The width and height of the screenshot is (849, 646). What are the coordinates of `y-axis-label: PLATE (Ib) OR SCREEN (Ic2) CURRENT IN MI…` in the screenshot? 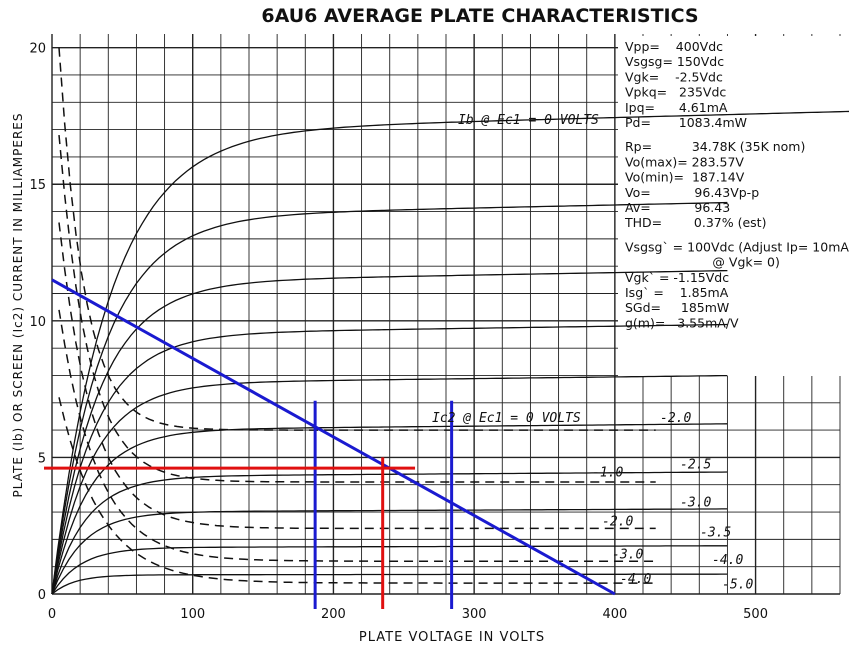 It's located at (18, 305).